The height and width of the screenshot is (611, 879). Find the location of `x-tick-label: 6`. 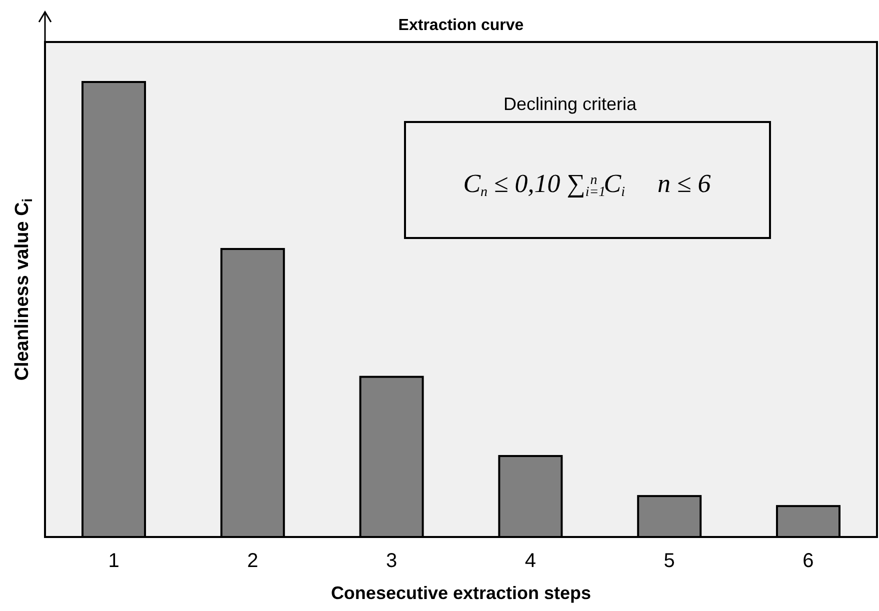

x-tick-label: 6 is located at coordinates (808, 561).